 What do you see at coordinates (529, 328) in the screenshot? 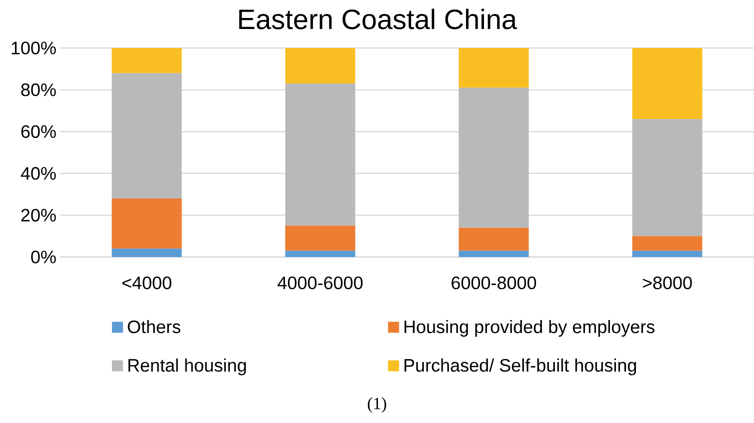
I see `legend-label: Housing provided by employers` at bounding box center [529, 328].